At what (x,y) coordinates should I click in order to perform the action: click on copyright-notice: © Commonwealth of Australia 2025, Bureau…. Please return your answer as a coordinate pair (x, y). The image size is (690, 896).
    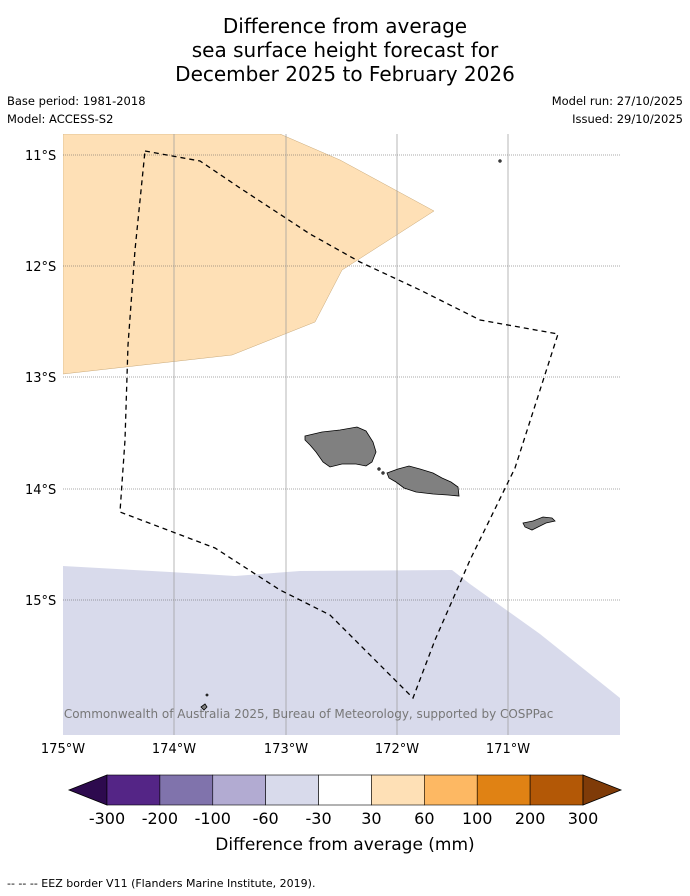
    Looking at the image, I should click on (300, 714).